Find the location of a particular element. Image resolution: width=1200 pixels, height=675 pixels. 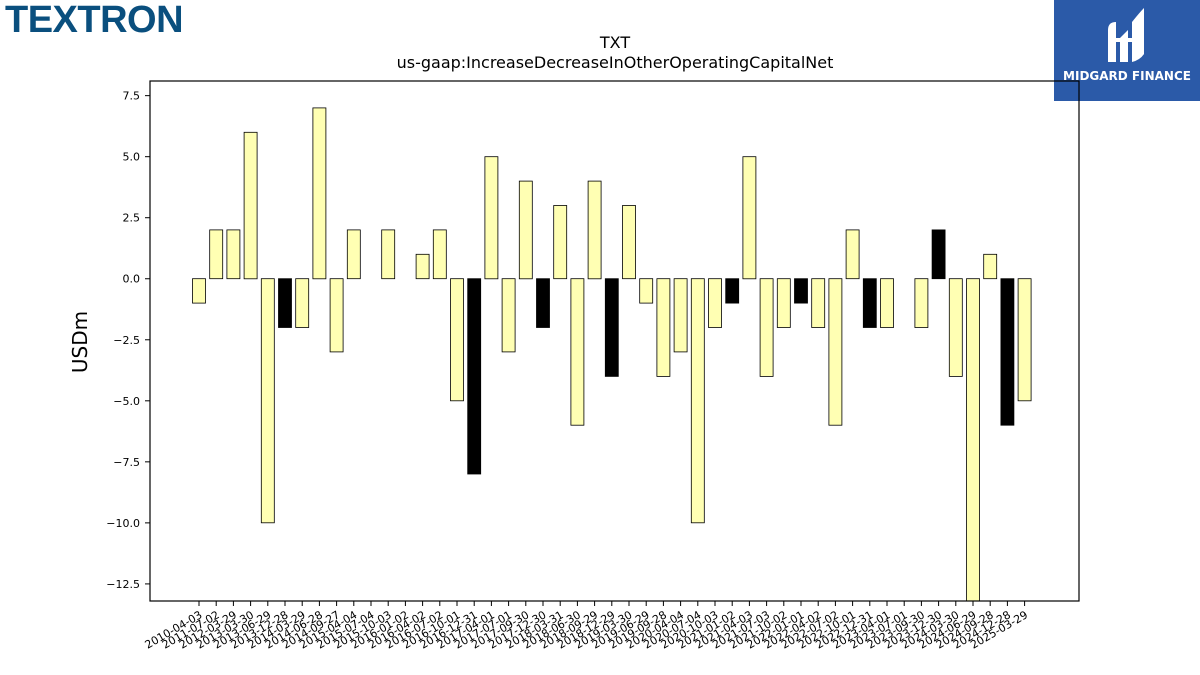

midgard-finance-logo: MIDGARD FINANCE is located at coordinates (1127, 50).